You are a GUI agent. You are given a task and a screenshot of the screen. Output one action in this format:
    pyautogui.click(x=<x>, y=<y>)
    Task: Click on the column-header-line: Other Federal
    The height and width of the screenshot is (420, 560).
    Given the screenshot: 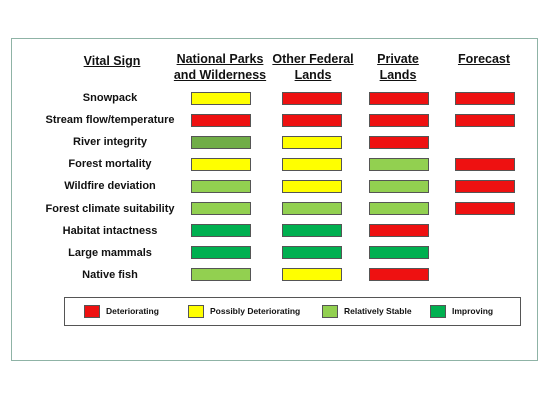 What is the action you would take?
    pyautogui.click(x=313, y=59)
    